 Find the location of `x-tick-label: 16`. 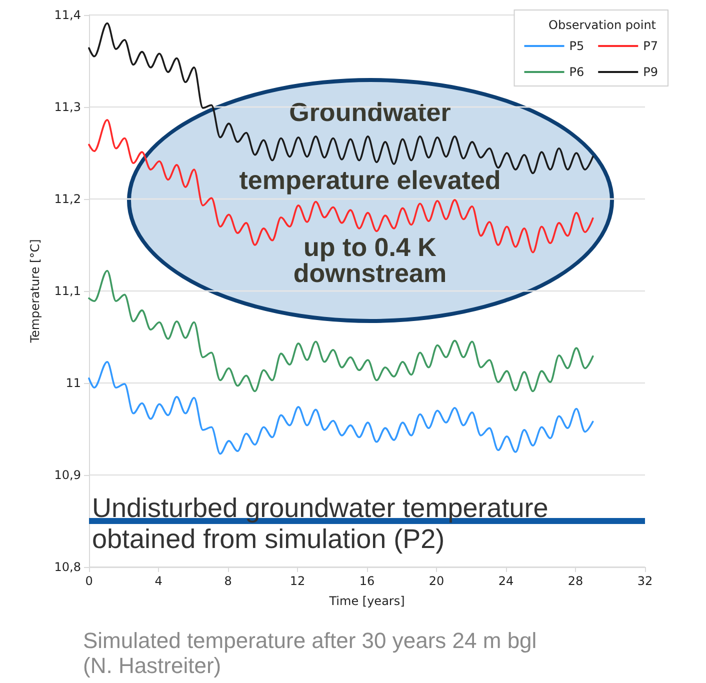

x-tick-label: 16 is located at coordinates (367, 581).